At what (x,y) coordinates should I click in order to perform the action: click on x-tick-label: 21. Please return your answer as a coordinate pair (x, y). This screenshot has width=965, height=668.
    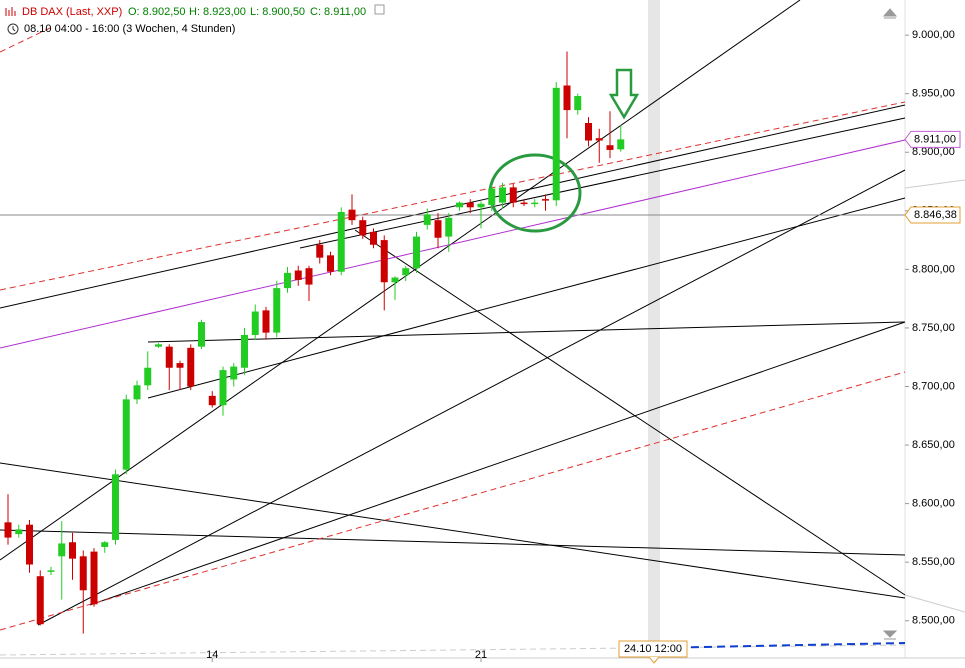
    Looking at the image, I should click on (481, 655).